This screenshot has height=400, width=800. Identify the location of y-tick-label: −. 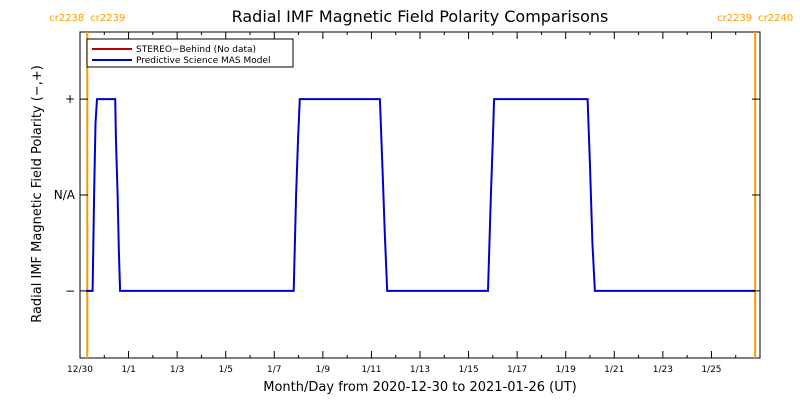
(70, 291).